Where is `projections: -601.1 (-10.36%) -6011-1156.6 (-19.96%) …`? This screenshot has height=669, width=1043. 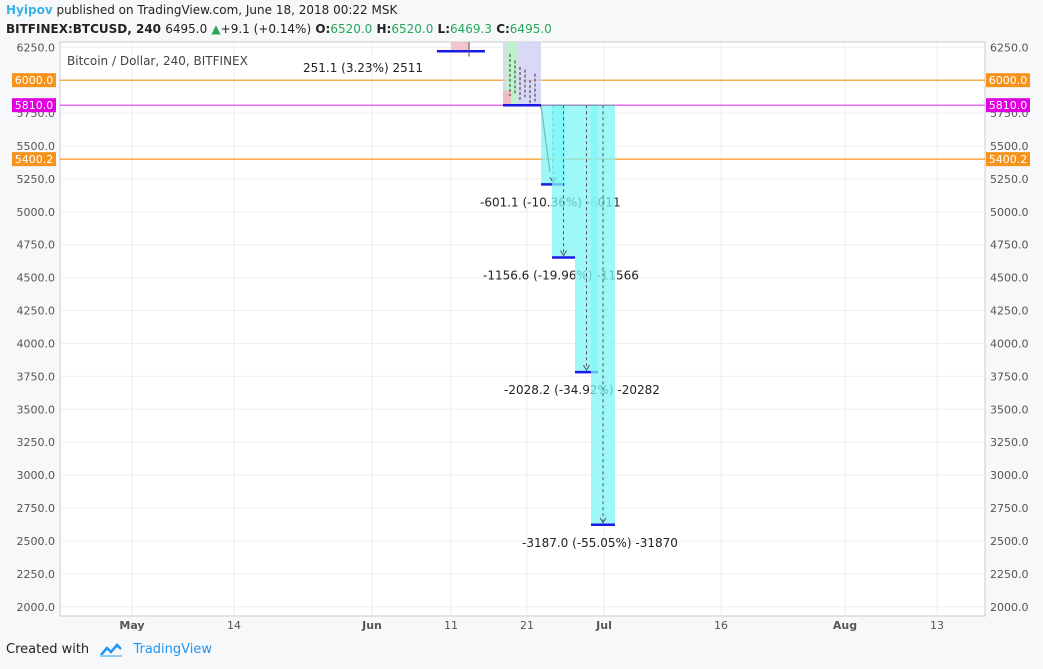 projections: -601.1 (-10.36%) -6011-1156.6 (-19.96%) … is located at coordinates (579, 327).